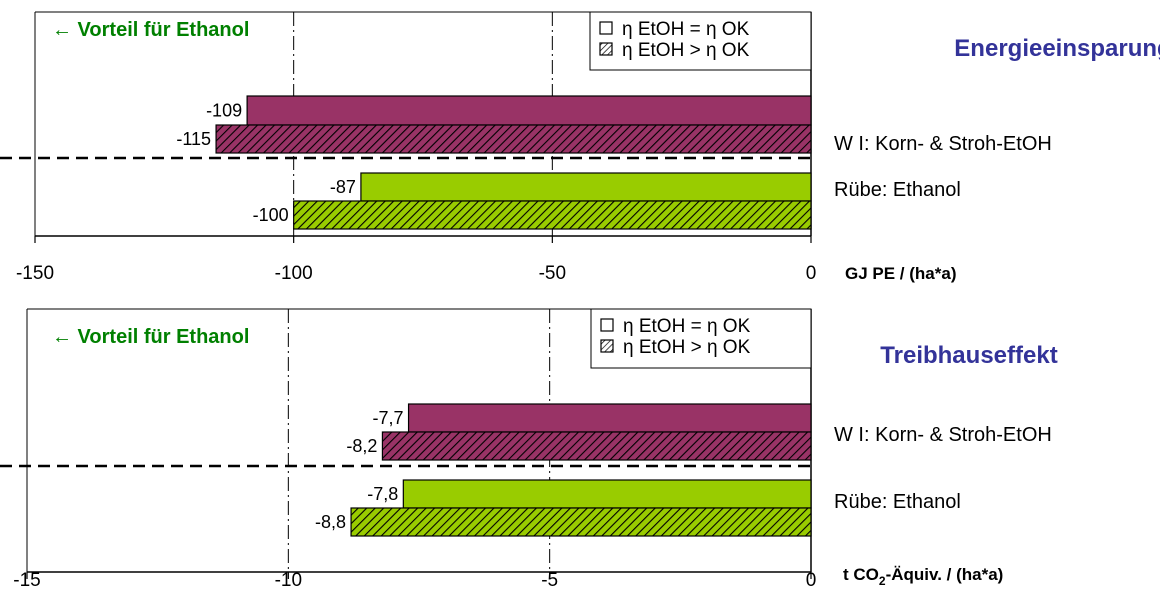  I want to click on unit-subscript: 2, so click(882, 581).